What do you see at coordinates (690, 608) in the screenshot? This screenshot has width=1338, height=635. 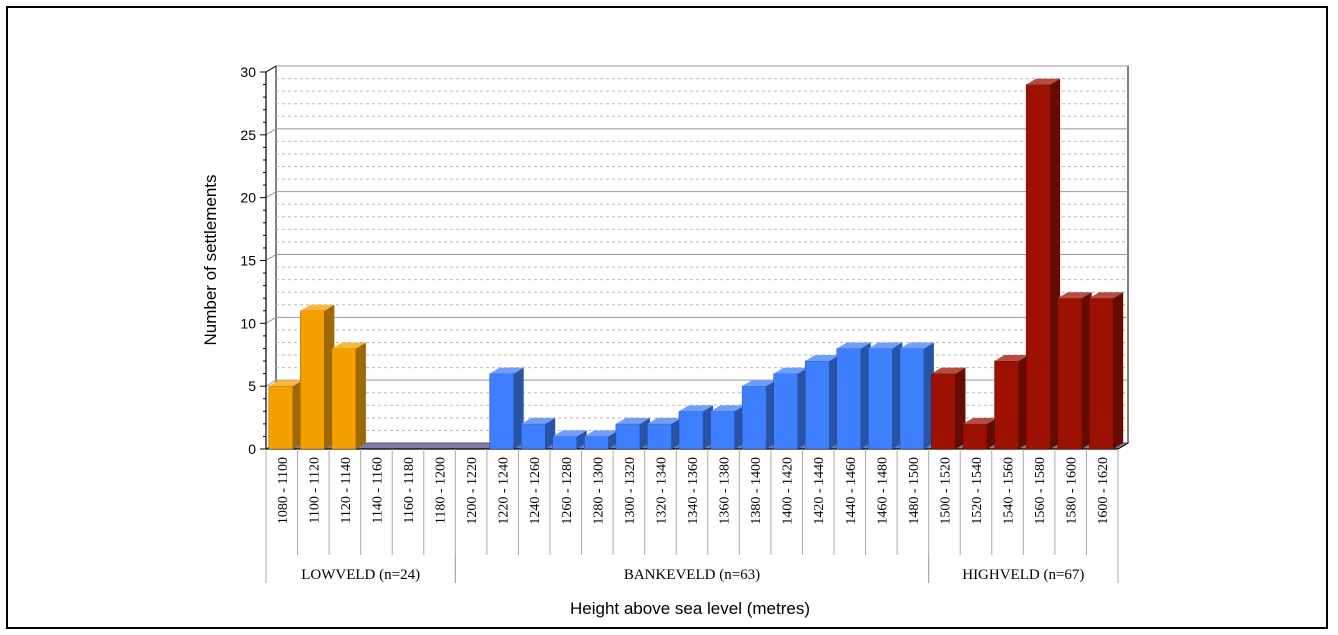 I see `x-axis-title: Height above sea level (metres)` at bounding box center [690, 608].